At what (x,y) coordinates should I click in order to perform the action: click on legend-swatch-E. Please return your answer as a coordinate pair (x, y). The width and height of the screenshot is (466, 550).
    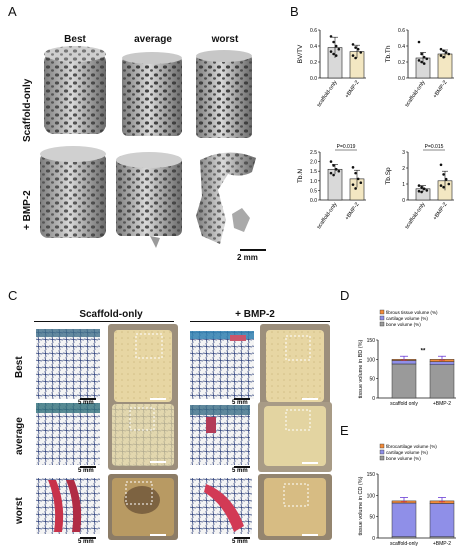
    Looking at the image, I should click on (382, 446).